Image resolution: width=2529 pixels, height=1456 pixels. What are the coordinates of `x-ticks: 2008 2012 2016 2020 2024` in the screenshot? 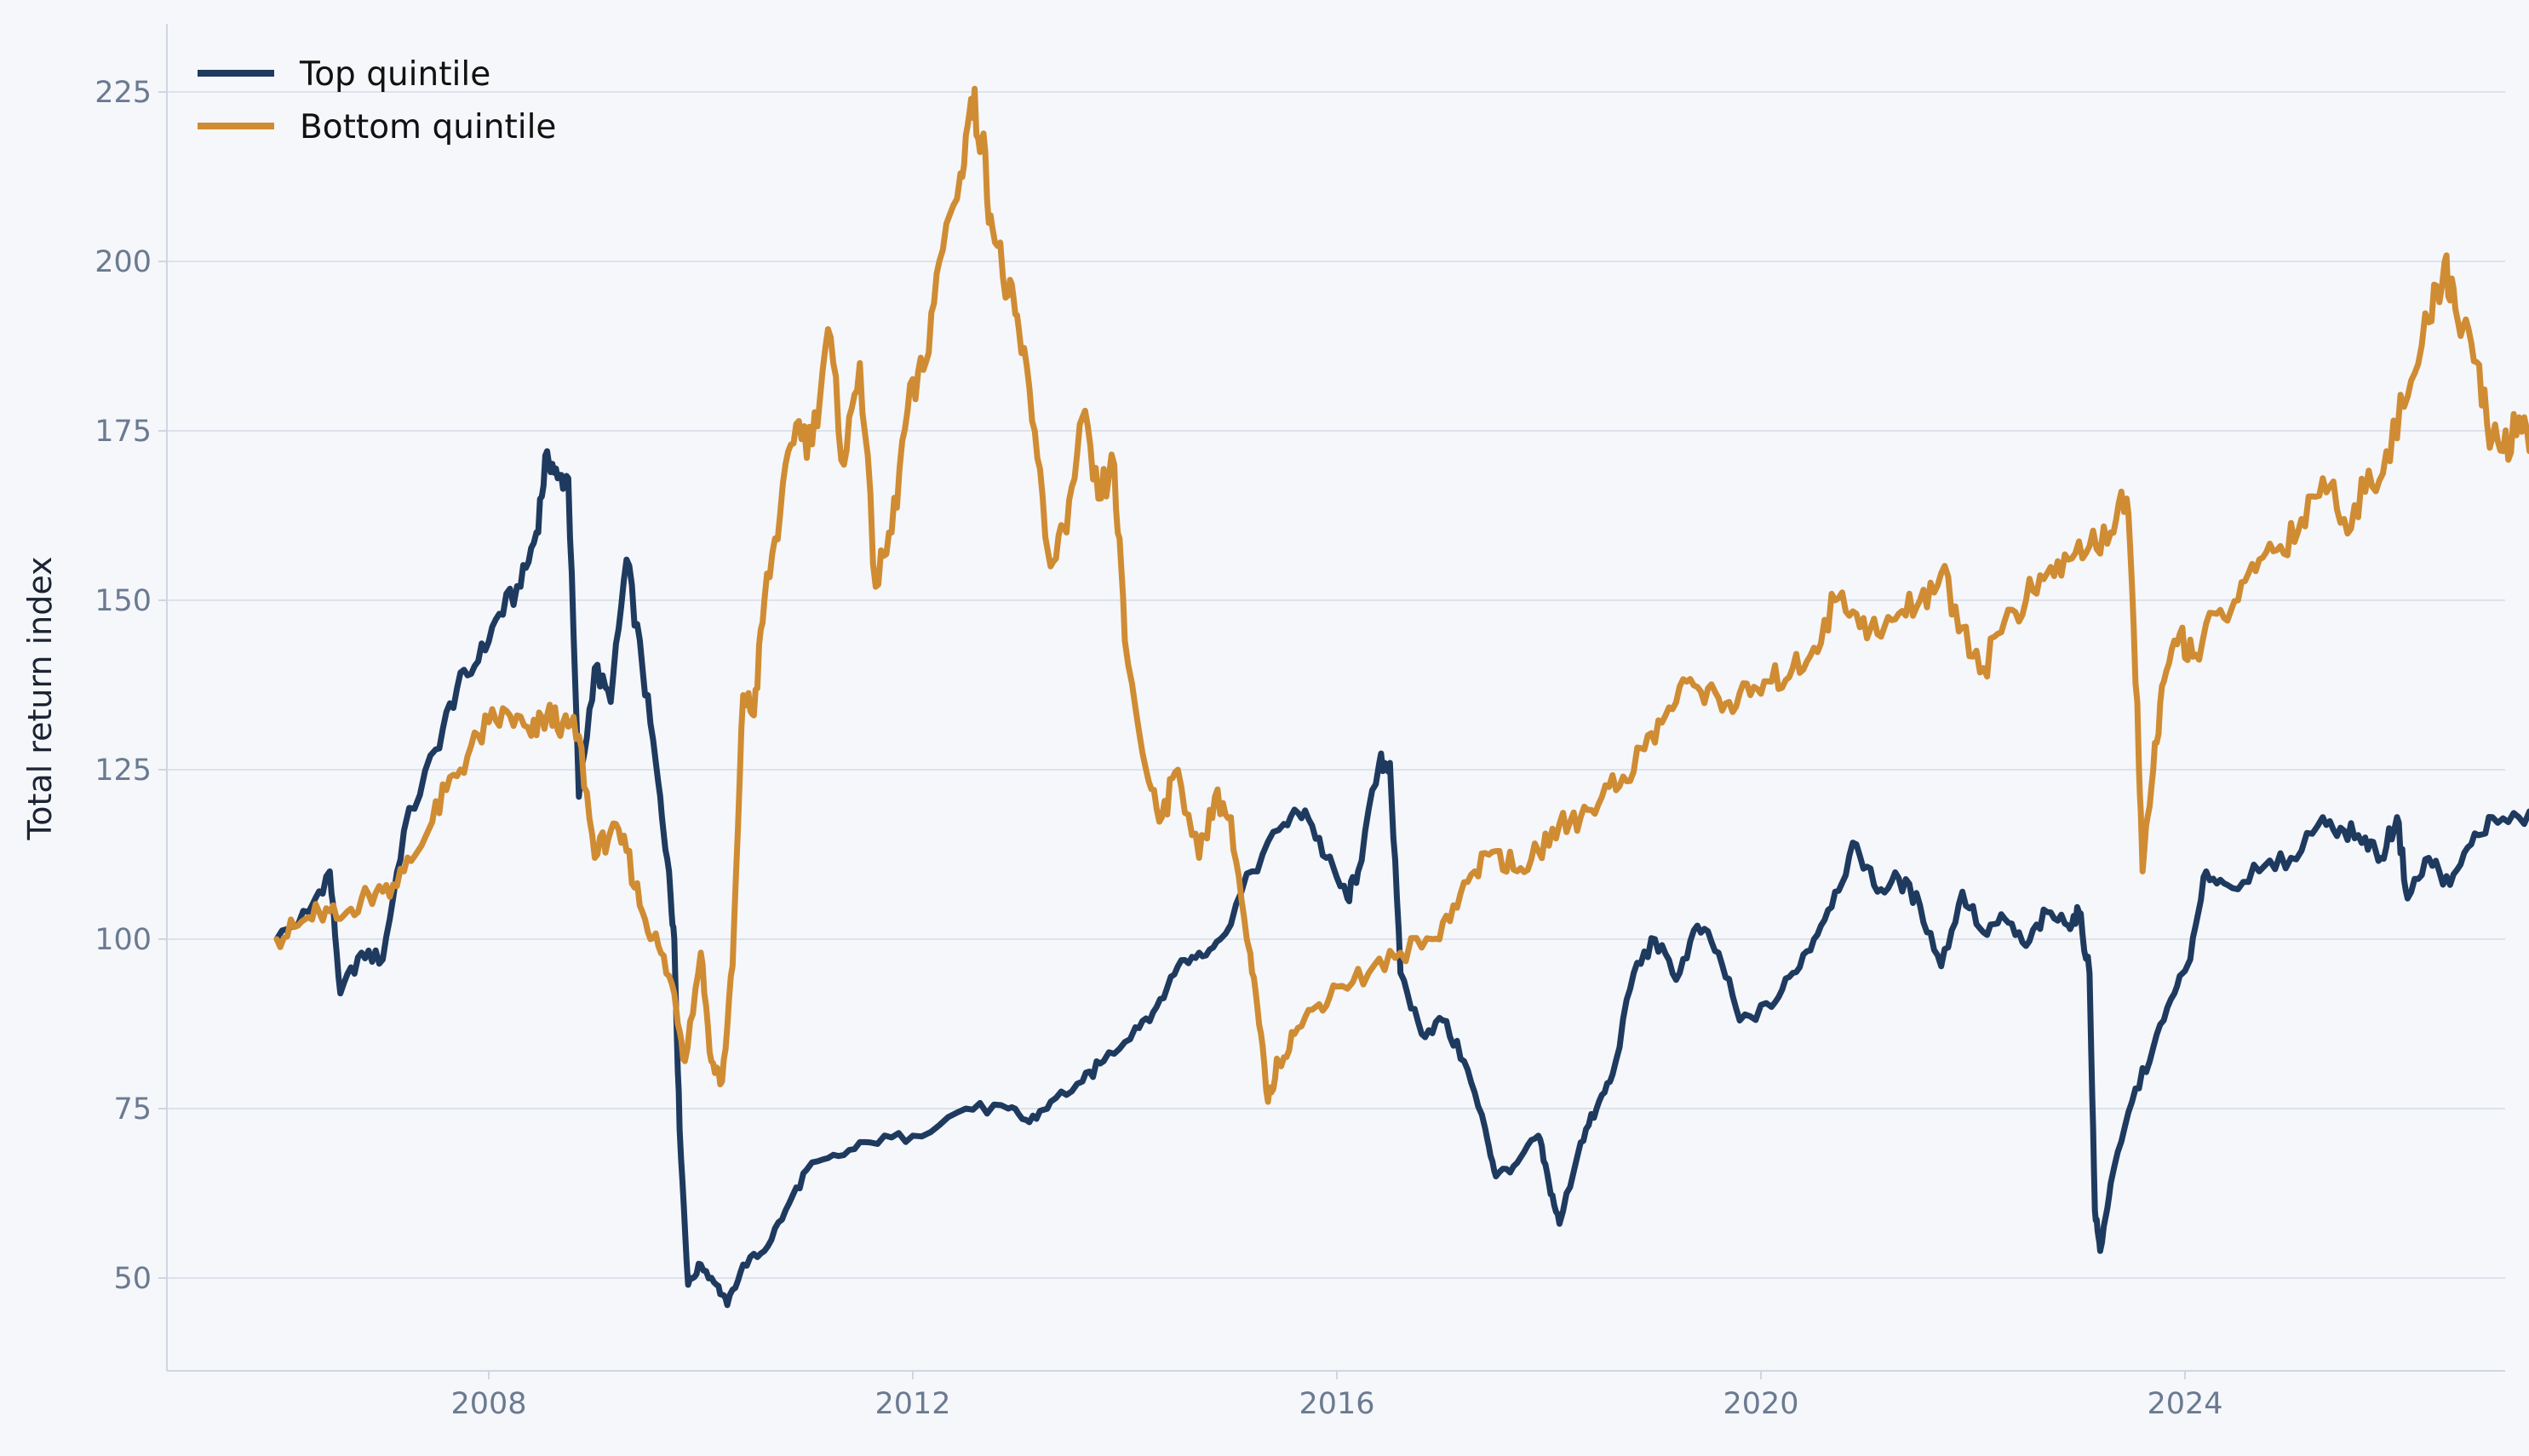 It's located at (1336, 1396).